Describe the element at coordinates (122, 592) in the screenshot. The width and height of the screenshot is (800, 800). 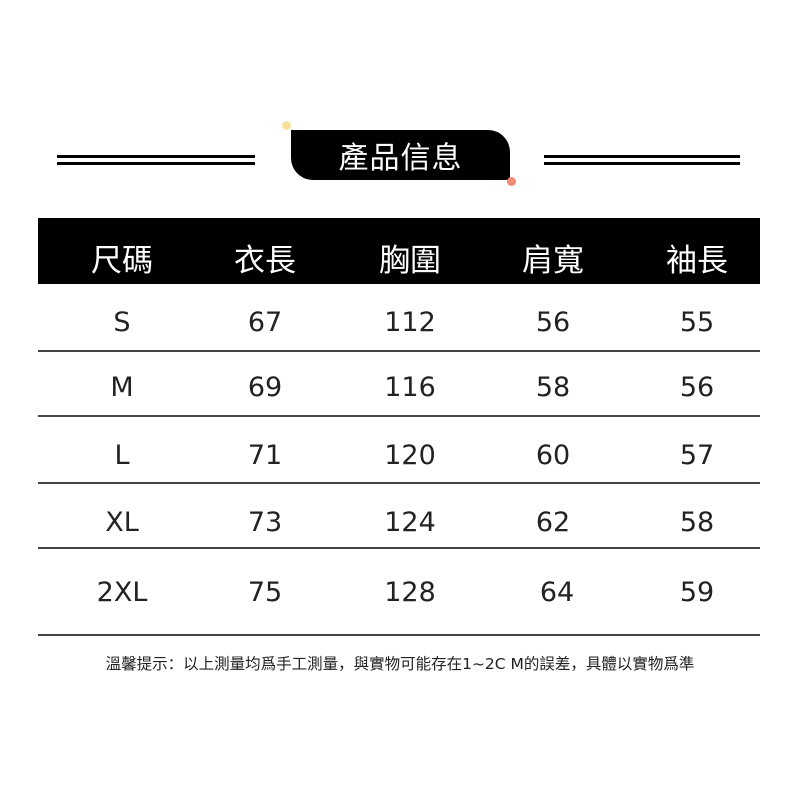
I see `table-cell: 2XL` at that location.